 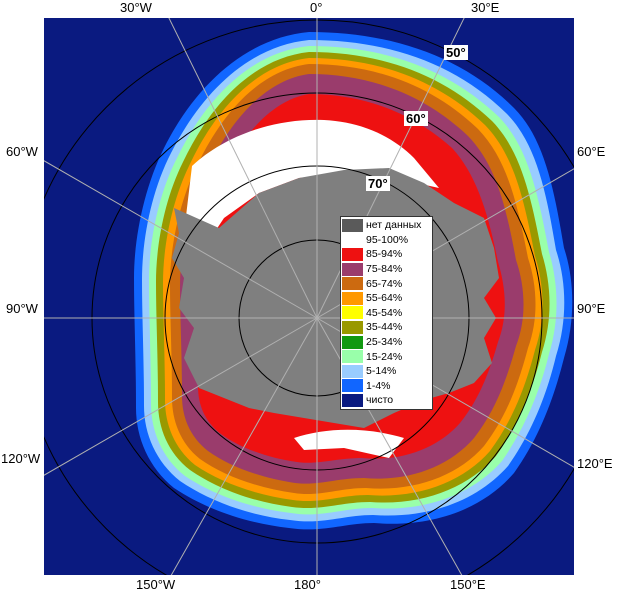 I want to click on legend-item: 25-34%, so click(x=387, y=342).